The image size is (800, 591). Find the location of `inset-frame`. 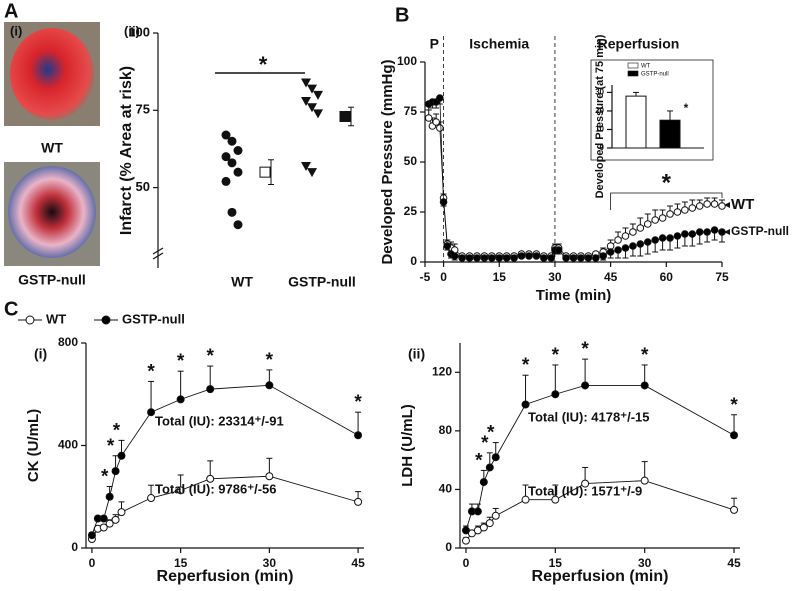

inset-frame is located at coordinates (652, 110).